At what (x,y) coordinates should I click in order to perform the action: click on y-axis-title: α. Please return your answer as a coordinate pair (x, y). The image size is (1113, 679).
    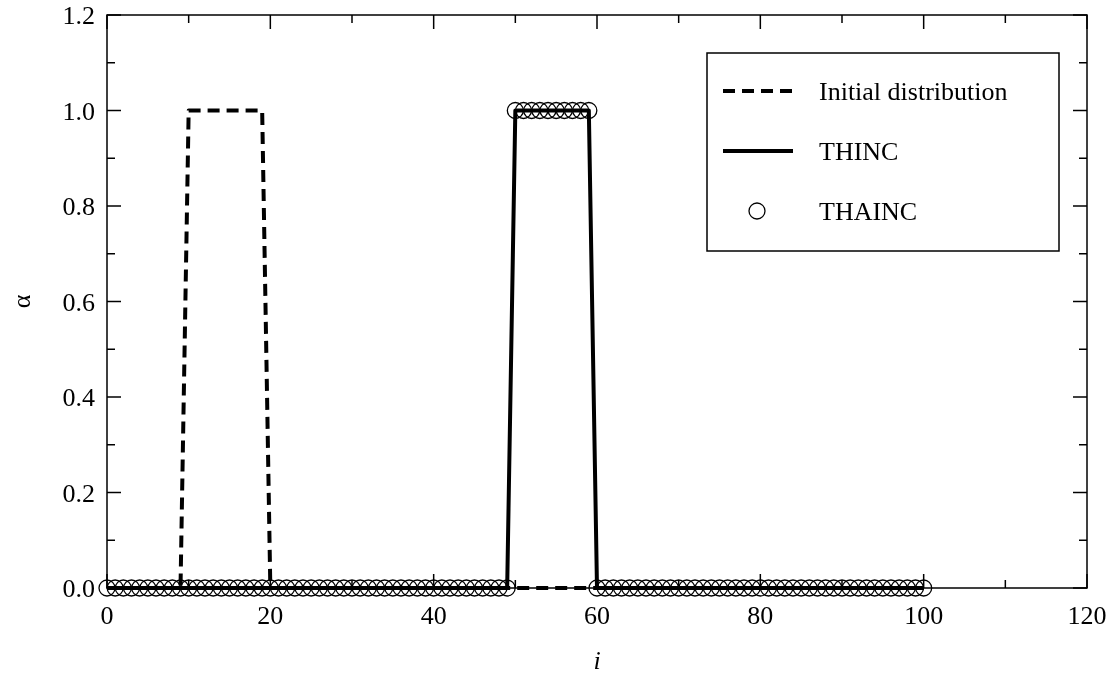
    Looking at the image, I should click on (21, 301).